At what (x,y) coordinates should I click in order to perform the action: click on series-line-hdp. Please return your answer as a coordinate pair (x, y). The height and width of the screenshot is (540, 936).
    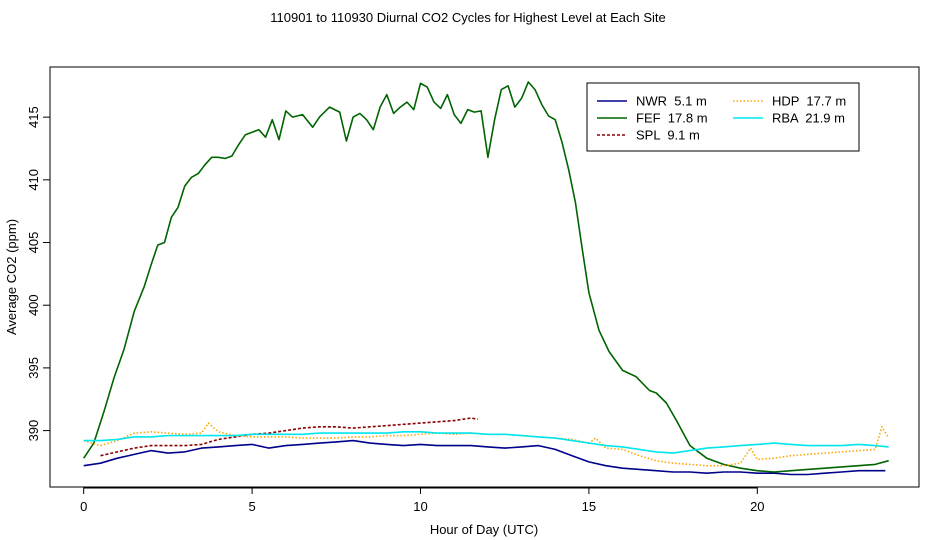
    Looking at the image, I should click on (486, 444).